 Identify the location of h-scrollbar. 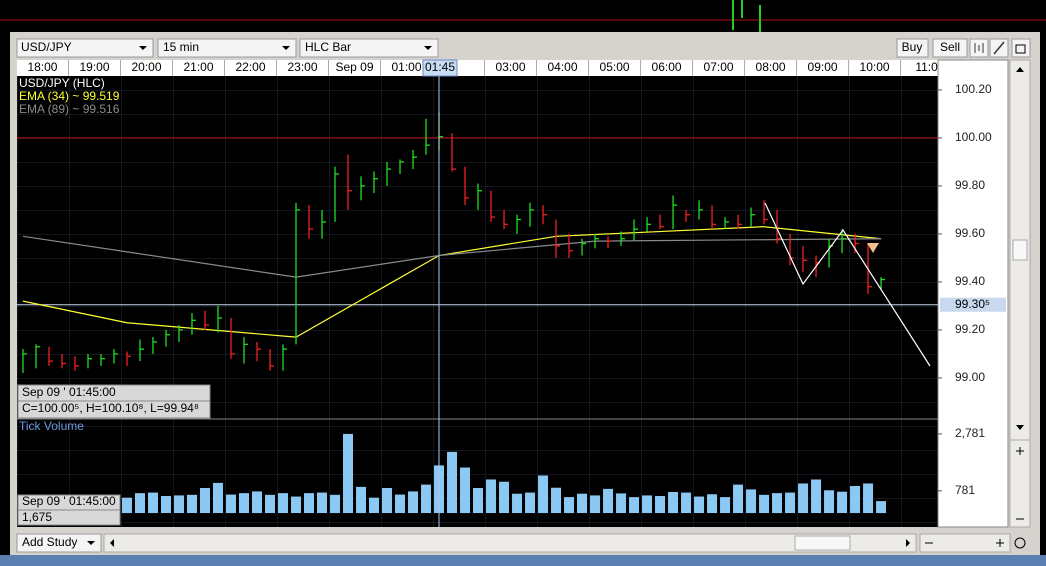
(510, 543).